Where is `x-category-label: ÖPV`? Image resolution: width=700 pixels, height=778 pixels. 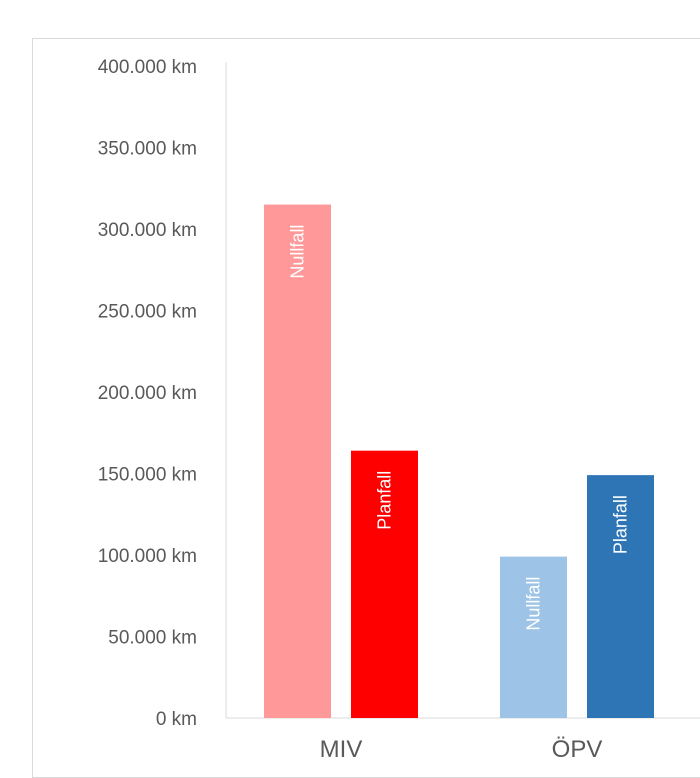 x-category-label: ÖPV is located at coordinates (577, 749).